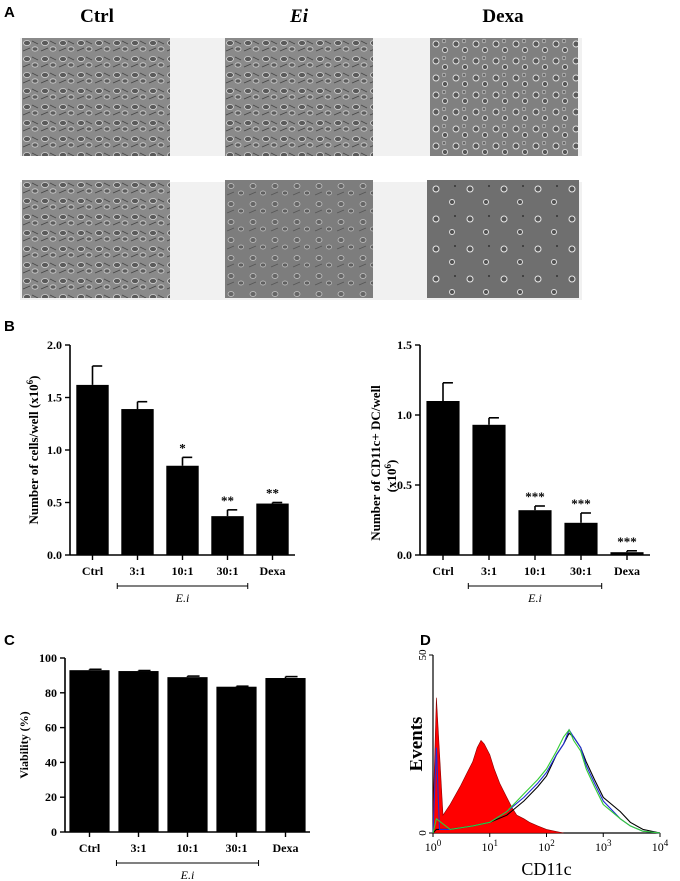 This screenshot has width=680, height=881. I want to click on micrograph-dexa-bottom, so click(503, 239).